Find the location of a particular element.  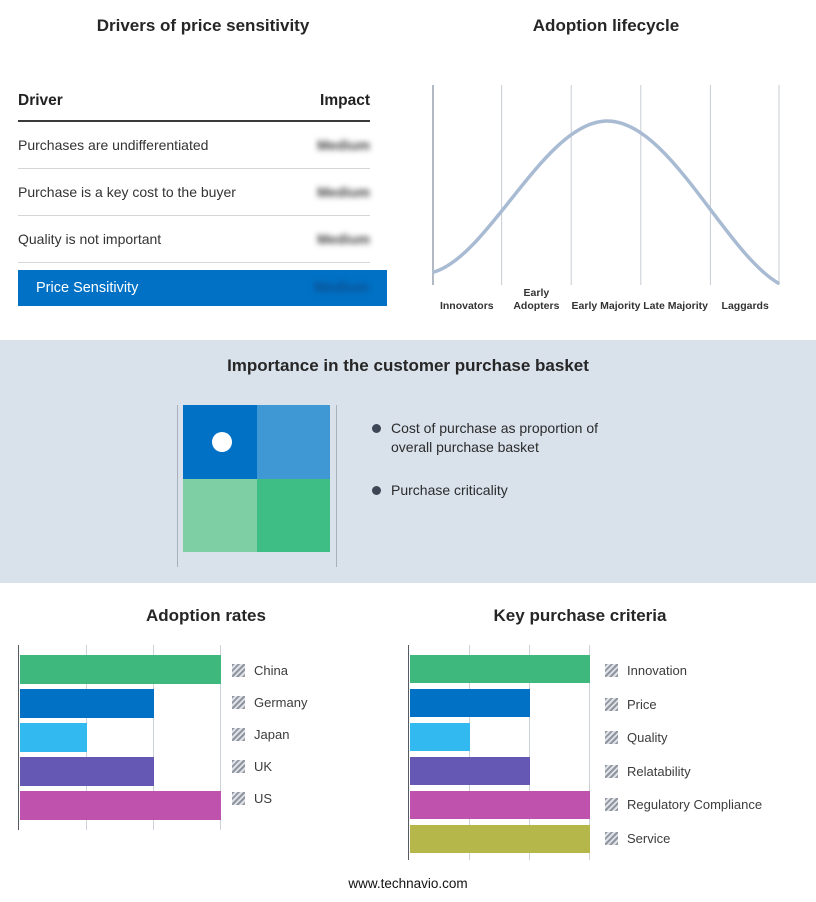

legend-item: Relatability is located at coordinates (683, 772).